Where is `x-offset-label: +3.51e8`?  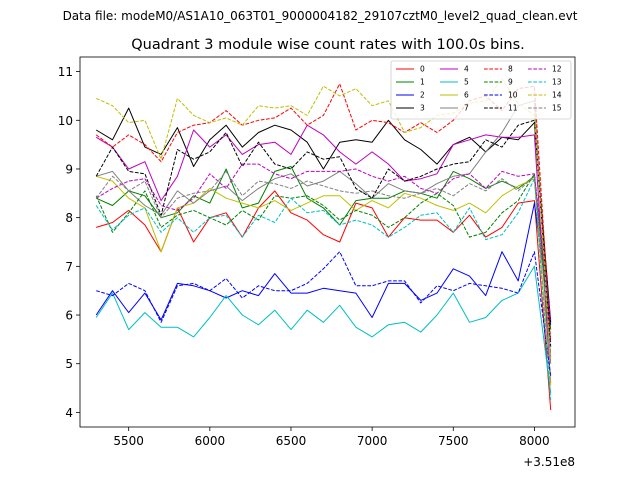
x-offset-label: +3.51e8 is located at coordinates (549, 462).